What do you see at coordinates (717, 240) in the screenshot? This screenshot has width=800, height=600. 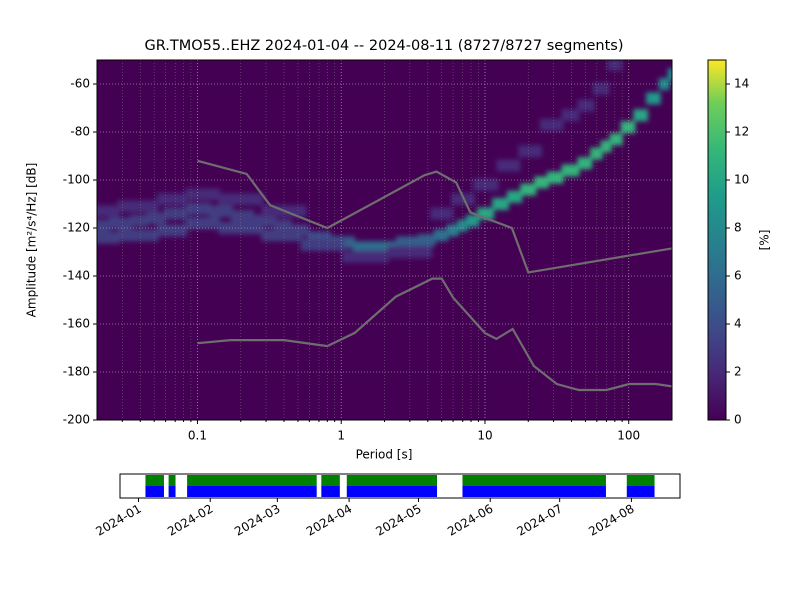 I see `colorbar` at bounding box center [717, 240].